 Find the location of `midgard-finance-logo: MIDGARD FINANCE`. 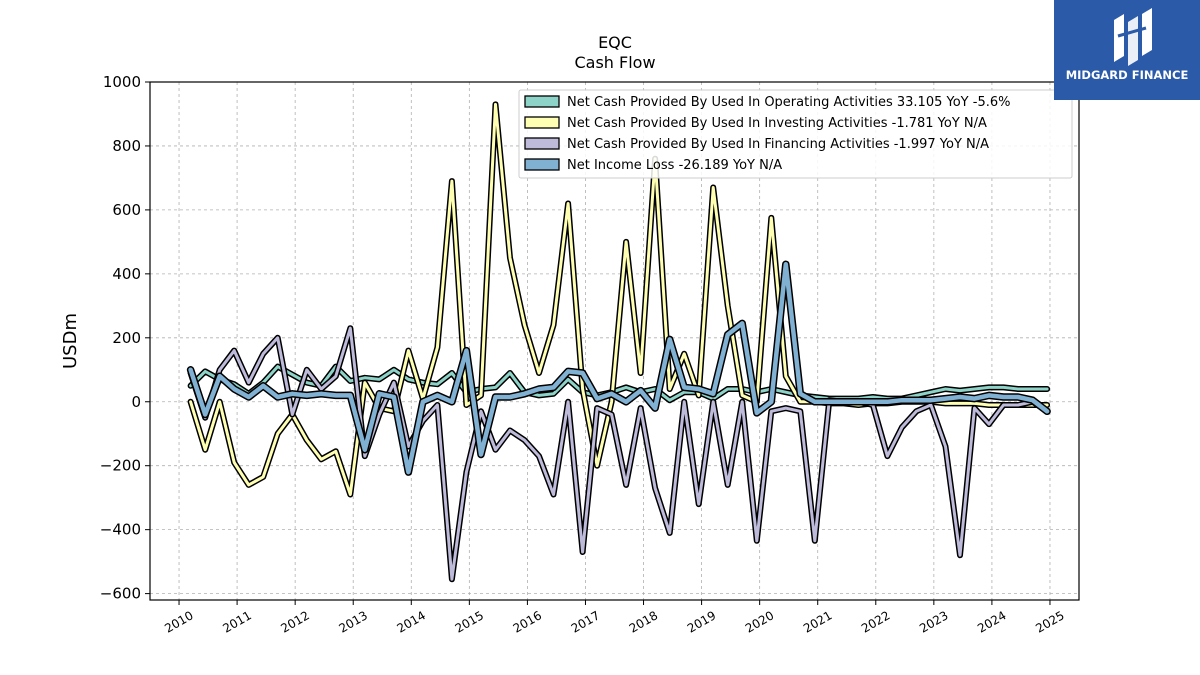

midgard-finance-logo: MIDGARD FINANCE is located at coordinates (1127, 50).